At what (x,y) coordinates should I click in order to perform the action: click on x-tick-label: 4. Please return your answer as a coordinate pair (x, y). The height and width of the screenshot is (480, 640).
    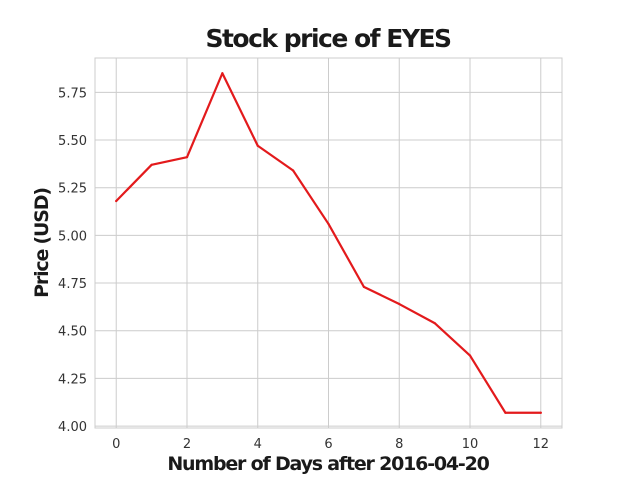
    Looking at the image, I should click on (258, 444).